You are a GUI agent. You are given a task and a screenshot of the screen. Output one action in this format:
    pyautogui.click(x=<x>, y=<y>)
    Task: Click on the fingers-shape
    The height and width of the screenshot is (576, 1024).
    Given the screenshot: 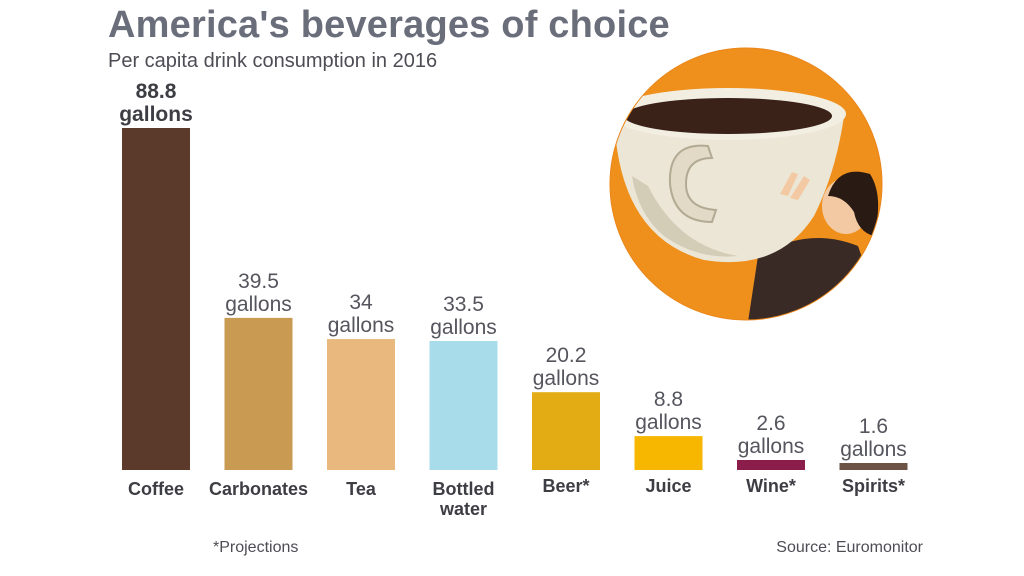 What is the action you would take?
    pyautogui.click(x=795, y=186)
    